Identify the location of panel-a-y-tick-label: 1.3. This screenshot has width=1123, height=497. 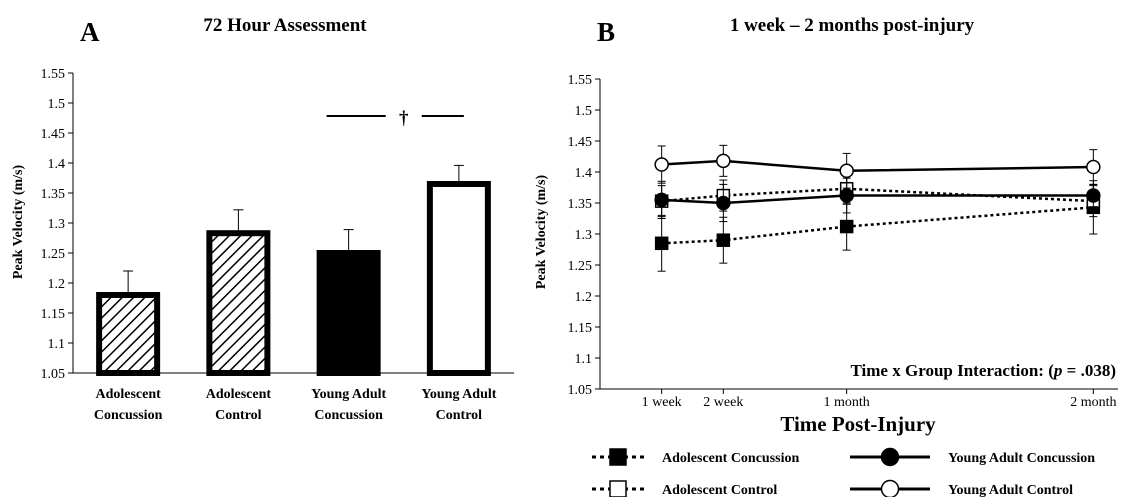
(57, 224).